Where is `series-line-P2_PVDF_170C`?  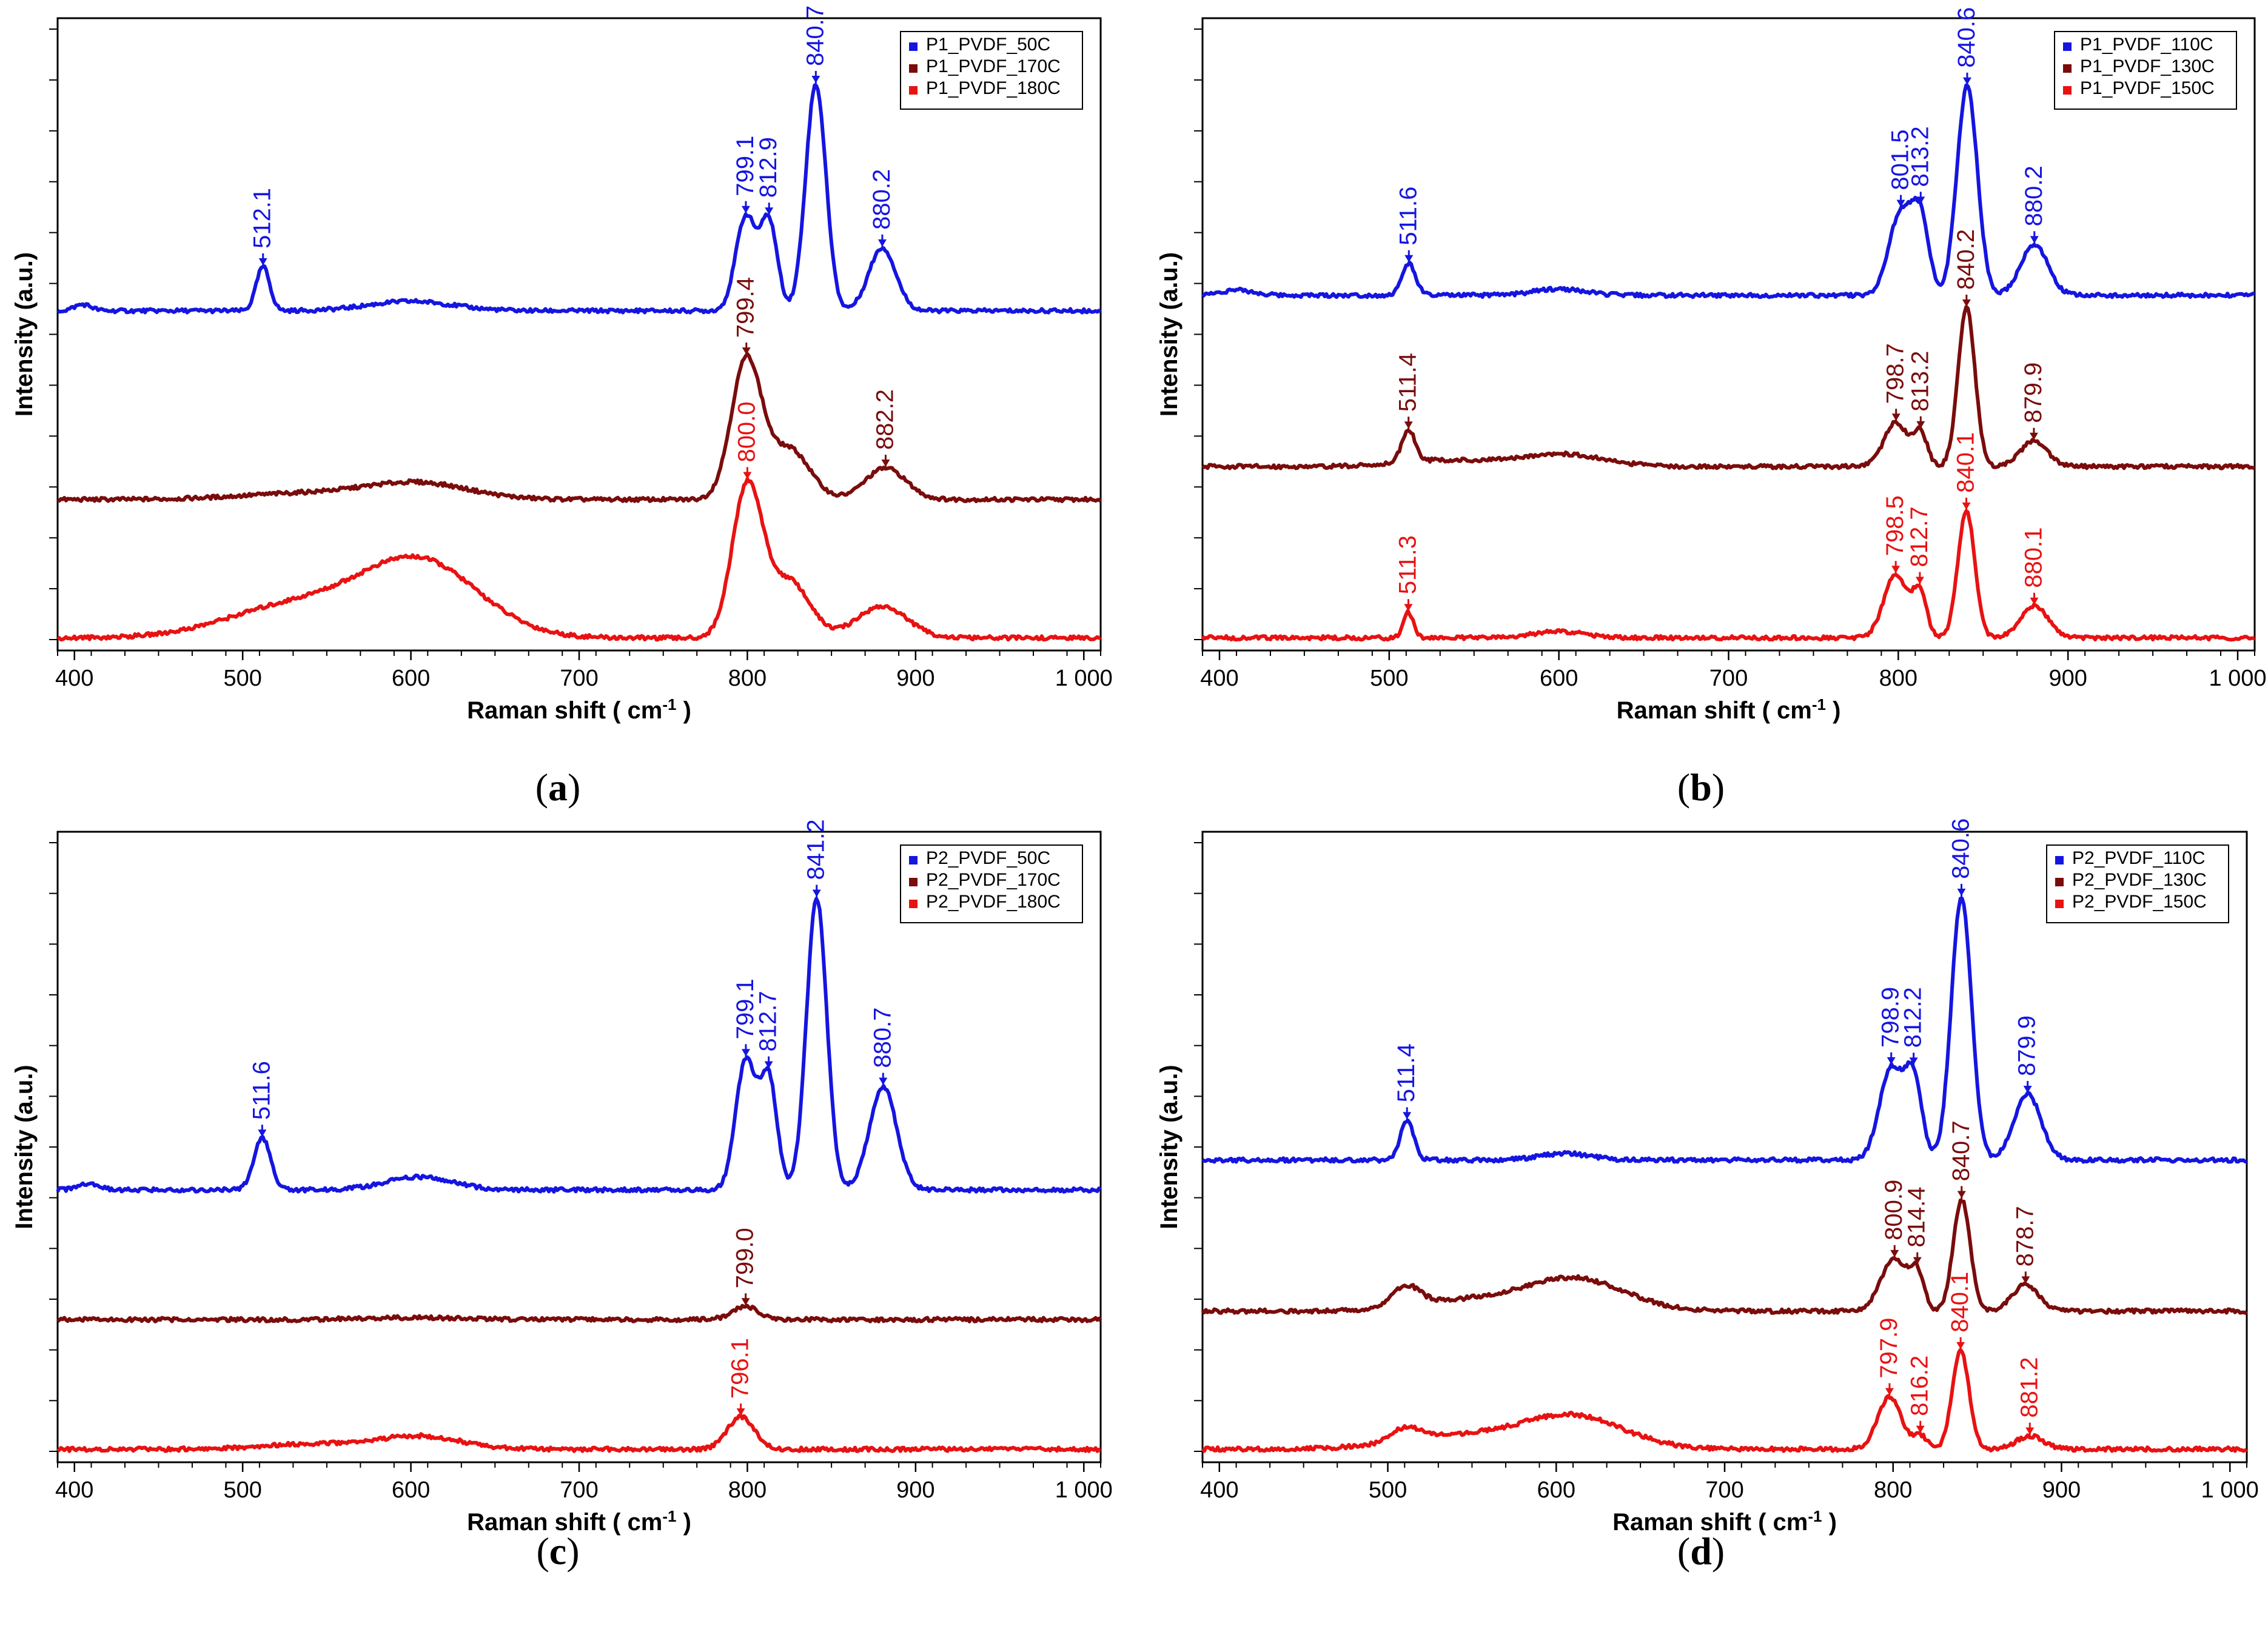
series-line-P2_PVDF_170C is located at coordinates (579, 1313).